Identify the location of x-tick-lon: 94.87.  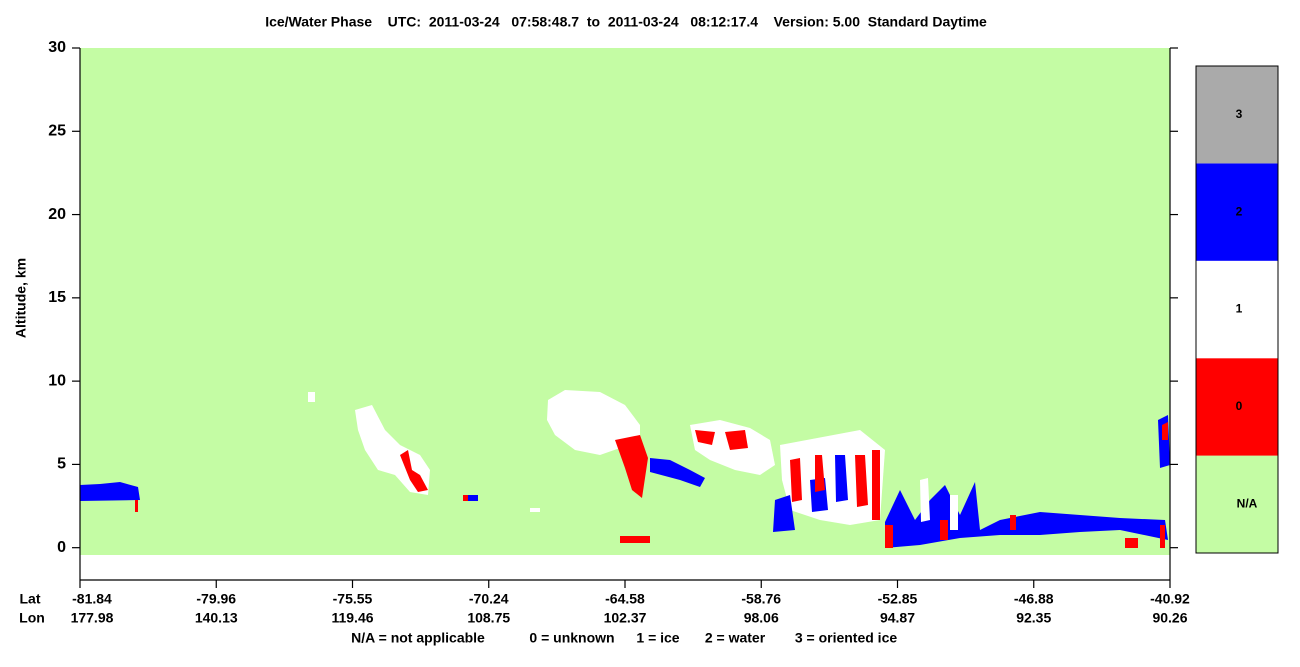
(897, 618).